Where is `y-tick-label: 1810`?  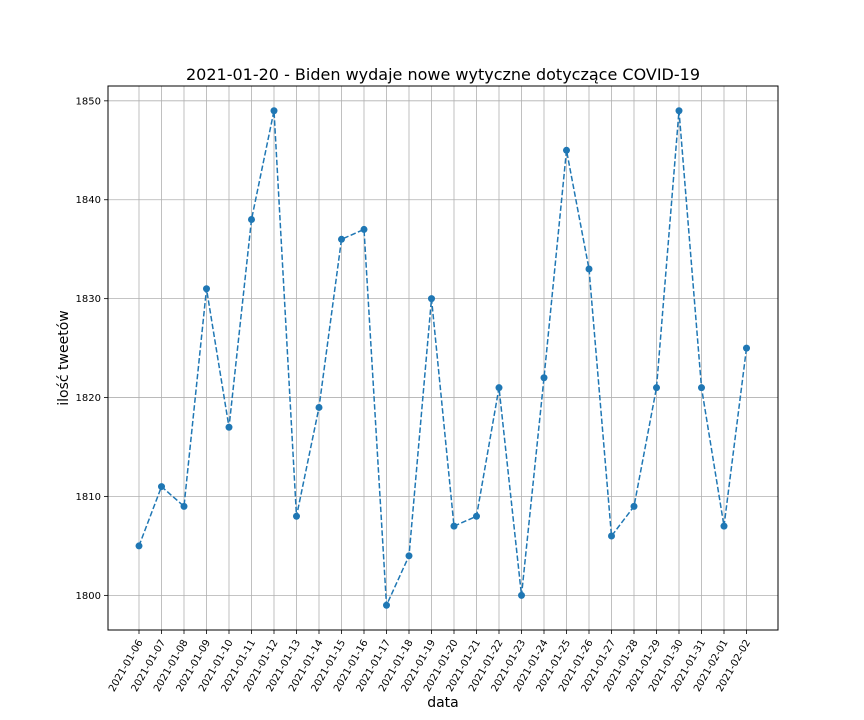
y-tick-label: 1810 is located at coordinates (88, 497).